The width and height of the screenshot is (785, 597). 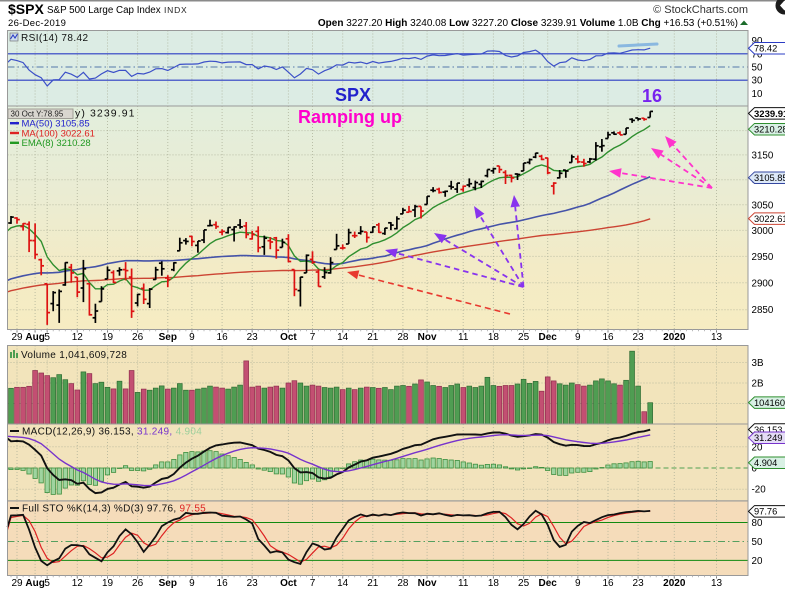 I want to click on svg-text: 2B, so click(x=758, y=384).